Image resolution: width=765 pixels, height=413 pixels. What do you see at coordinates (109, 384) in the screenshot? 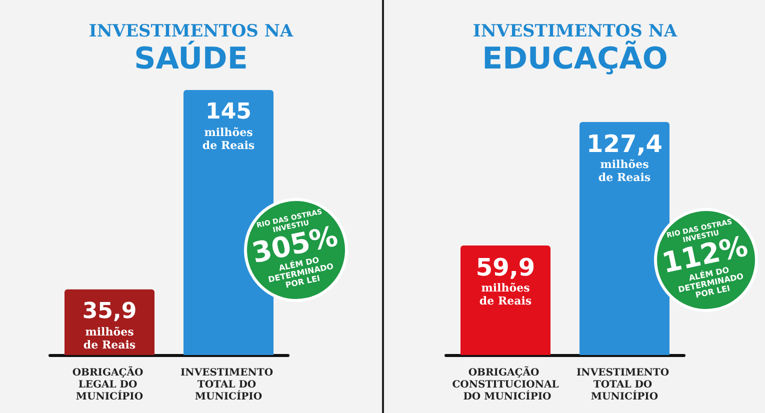
I see `x-tick-label: OBRIGAÇÃO LEGAL DO MUNICÍPIO` at bounding box center [109, 384].